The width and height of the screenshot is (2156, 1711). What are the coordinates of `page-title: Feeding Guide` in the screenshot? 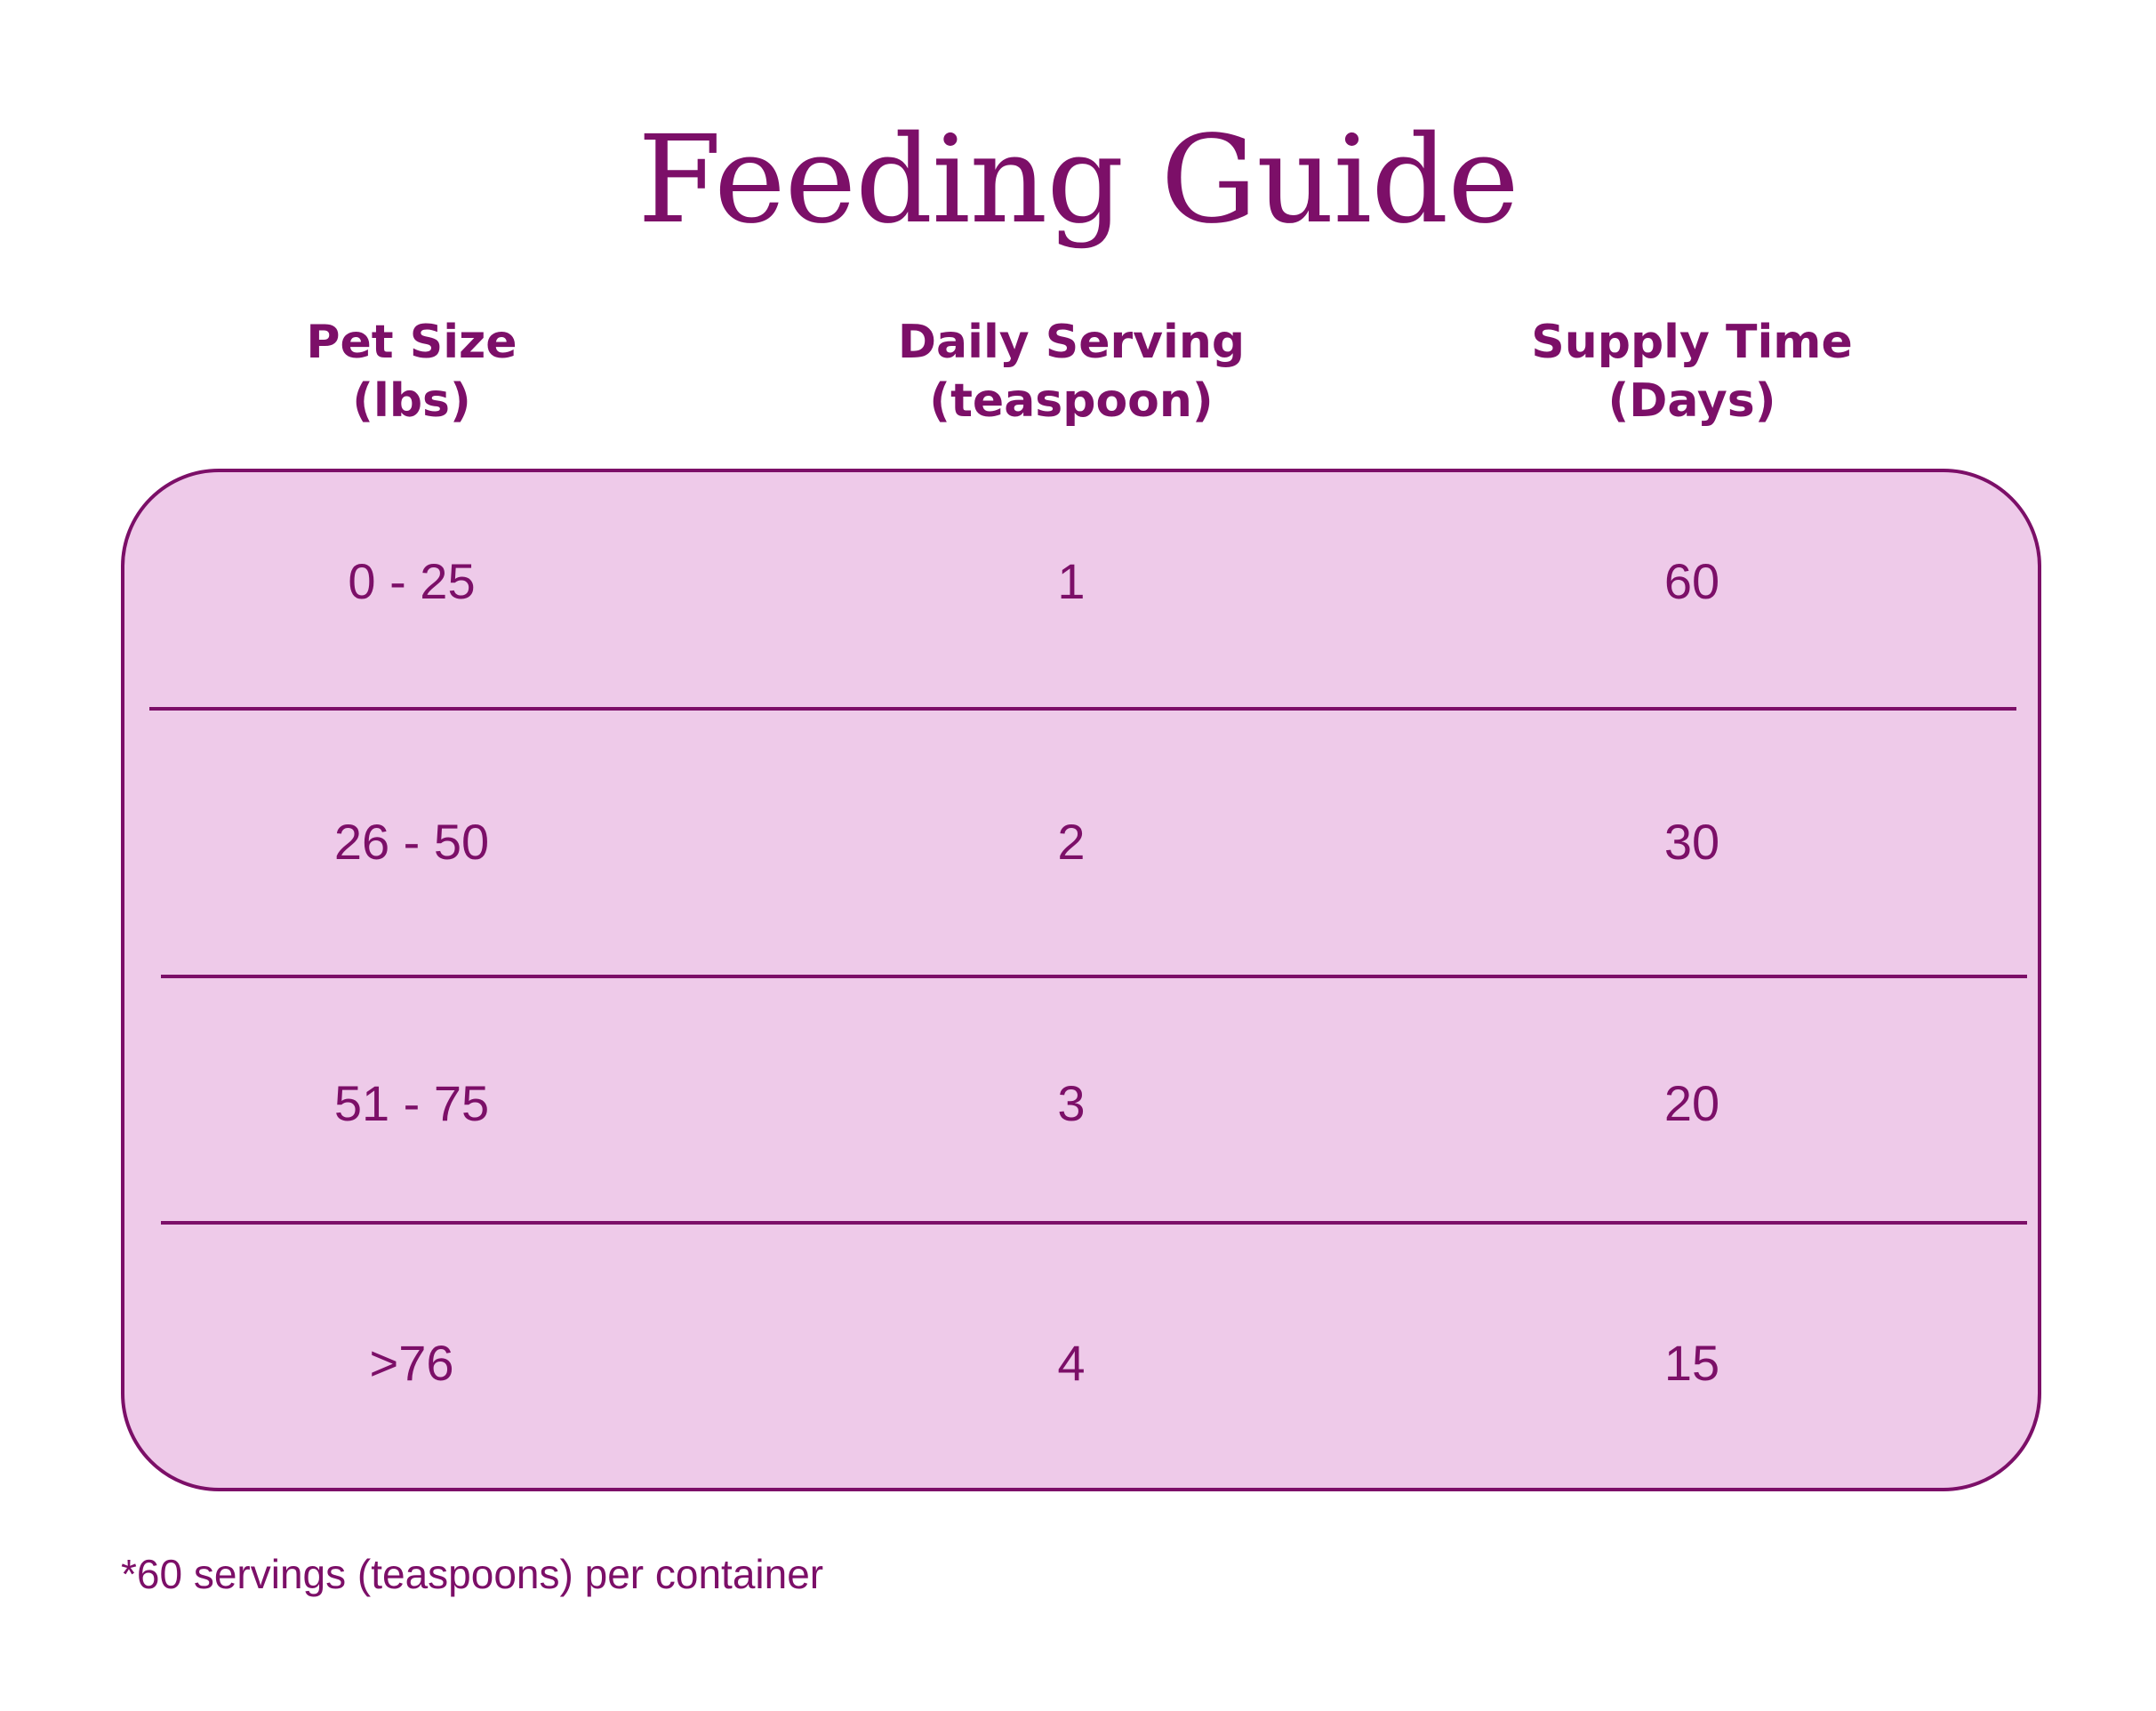 It's located at (1078, 180).